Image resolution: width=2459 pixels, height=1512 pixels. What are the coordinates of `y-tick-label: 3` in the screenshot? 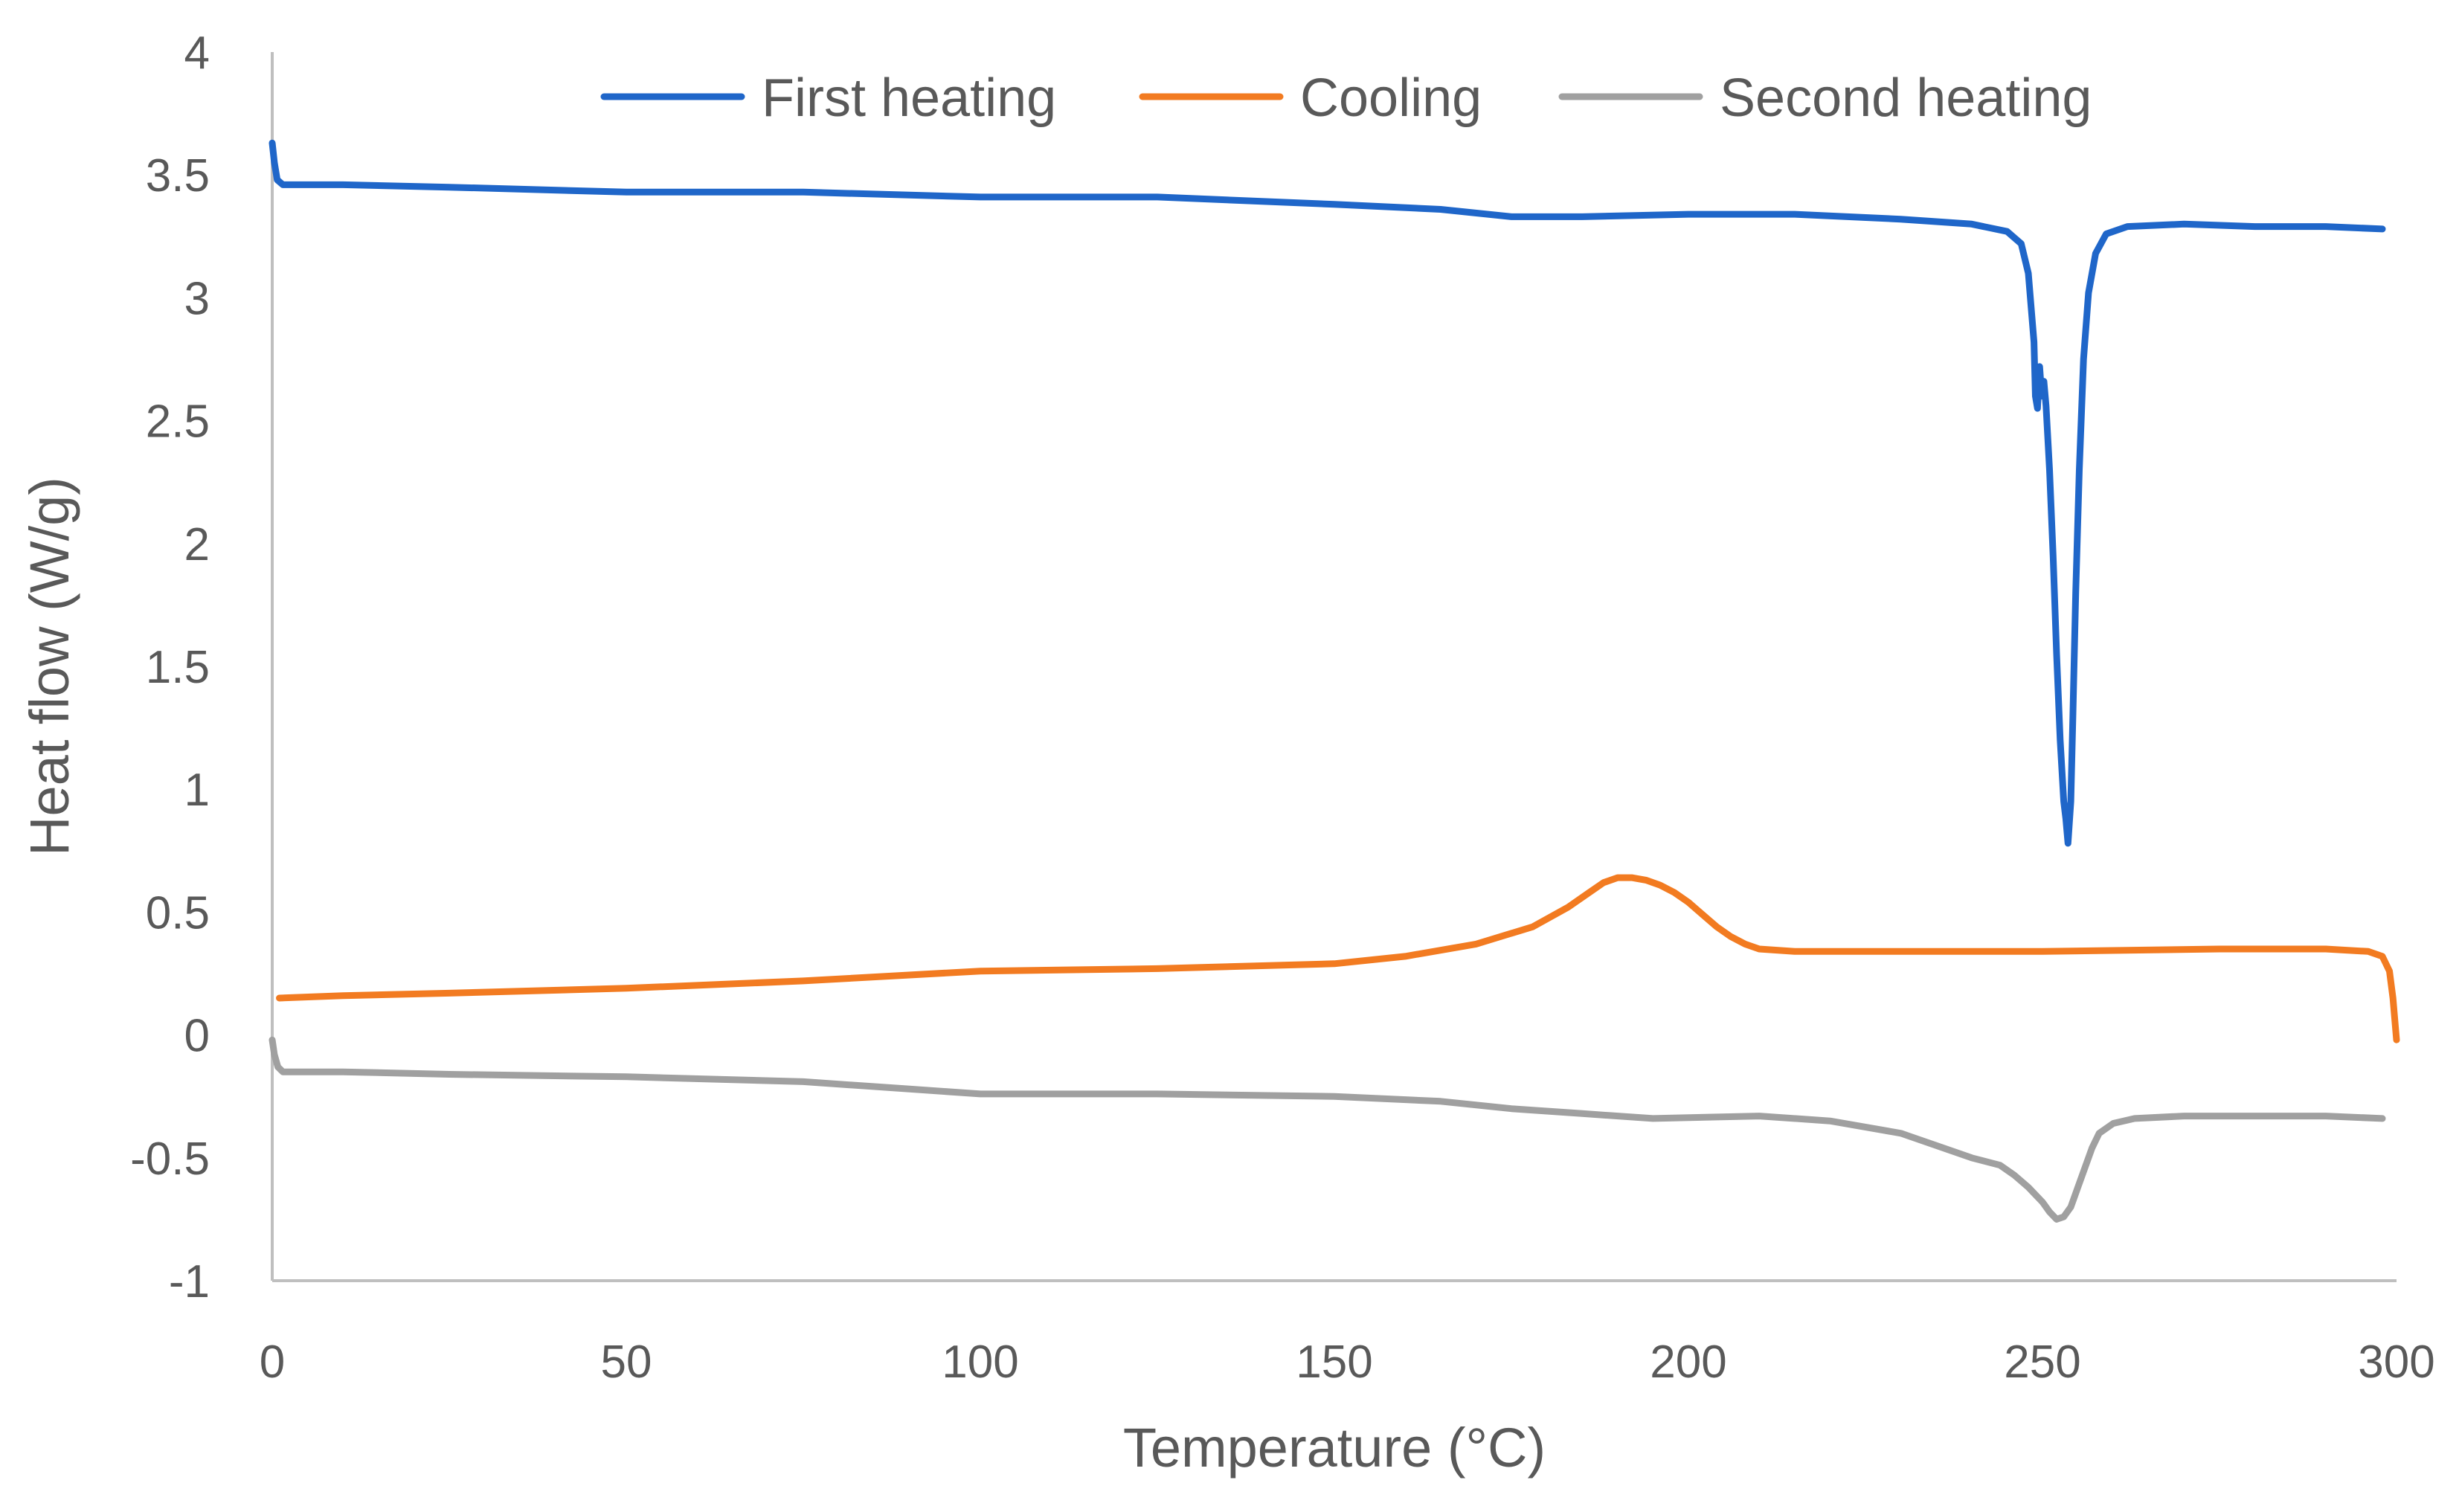 It's located at (197, 298).